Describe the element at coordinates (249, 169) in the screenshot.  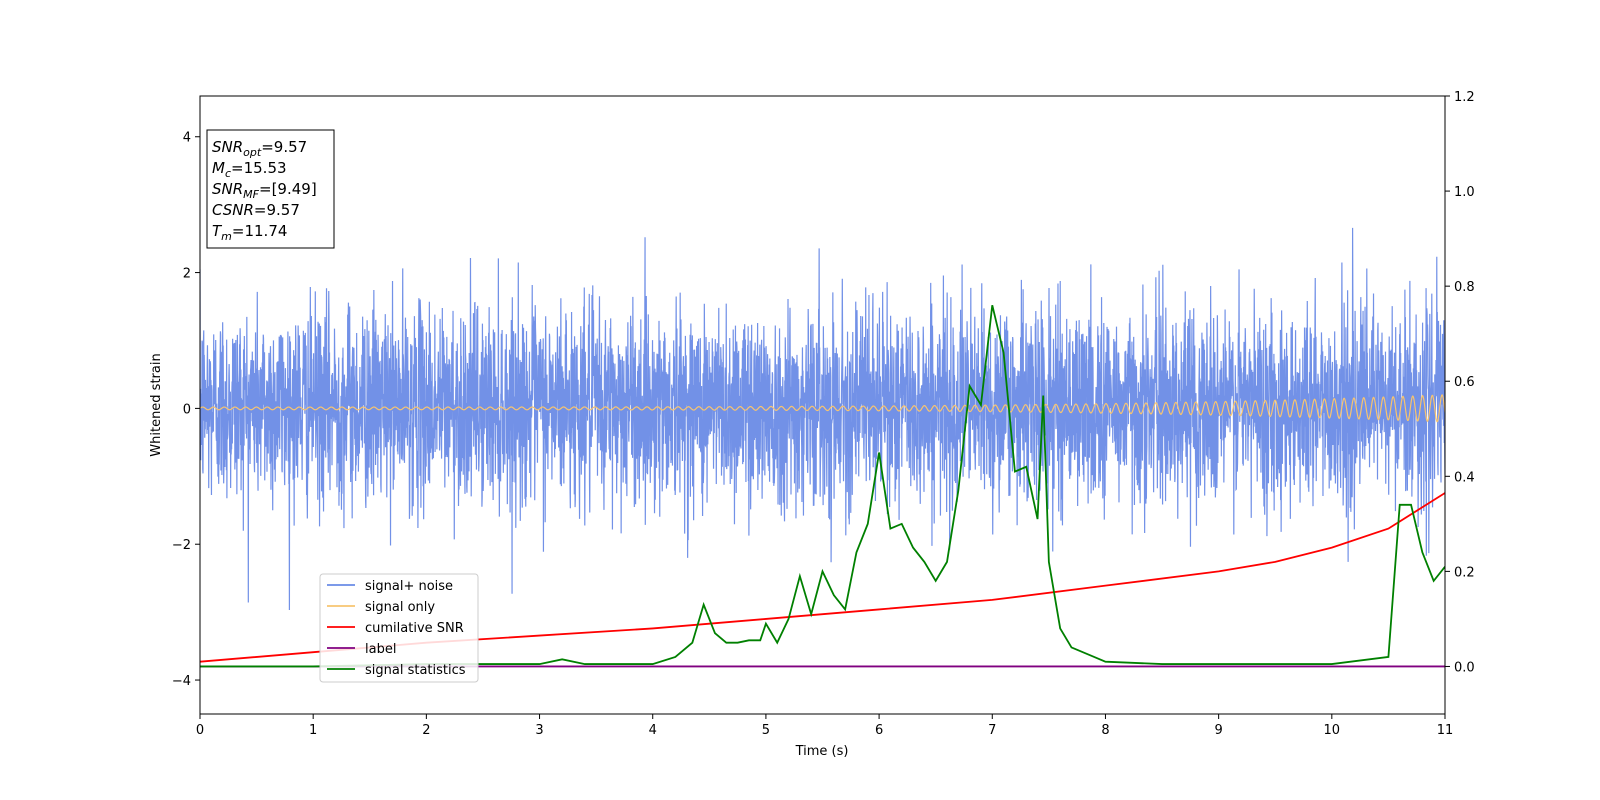
I see `info-box-line: Mc=15.53` at that location.